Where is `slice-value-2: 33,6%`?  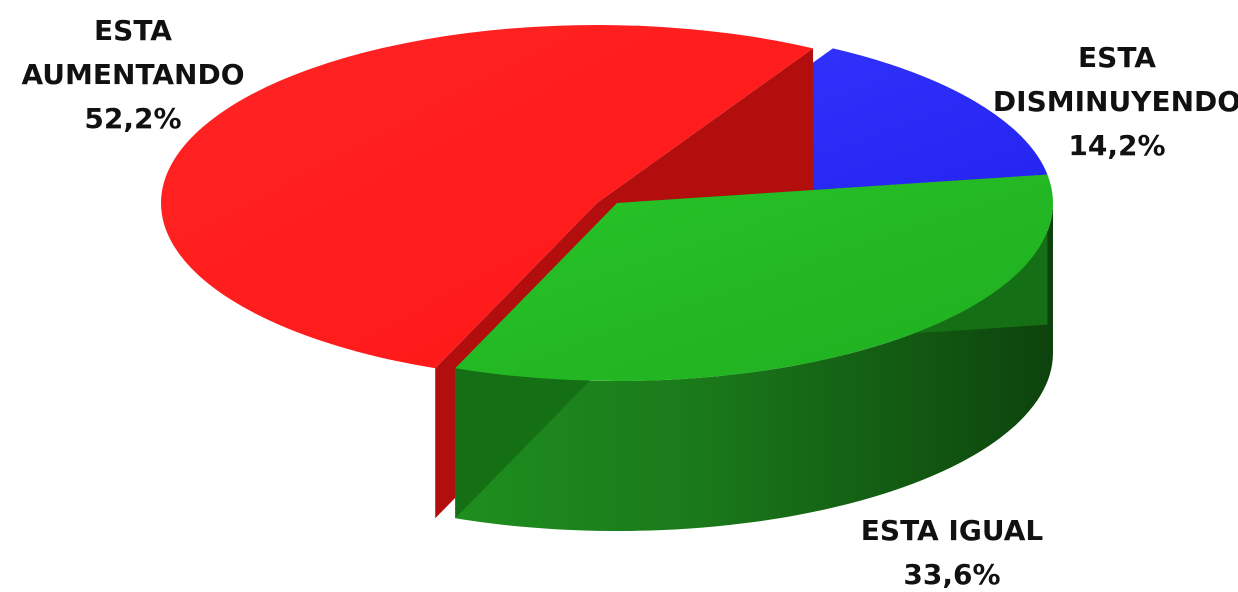
slice-value-2: 33,6% is located at coordinates (951, 574).